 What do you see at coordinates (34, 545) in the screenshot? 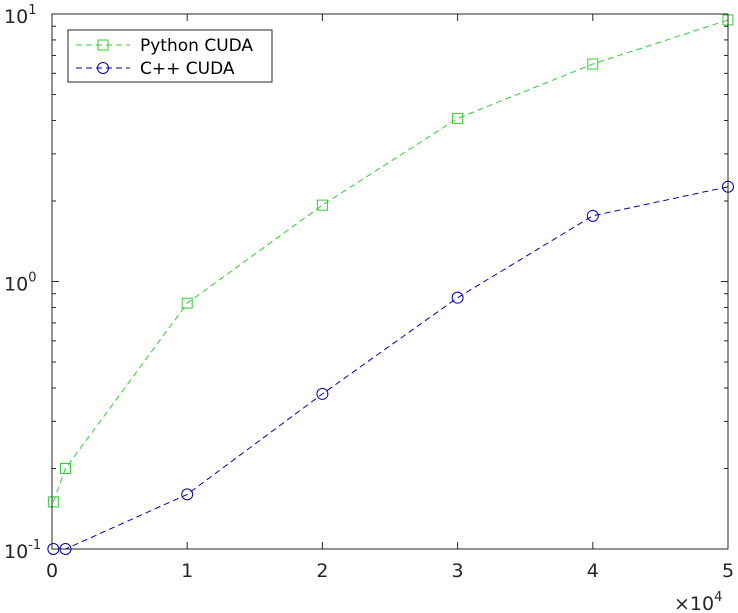
I see `y-tick-exponent: -1` at bounding box center [34, 545].